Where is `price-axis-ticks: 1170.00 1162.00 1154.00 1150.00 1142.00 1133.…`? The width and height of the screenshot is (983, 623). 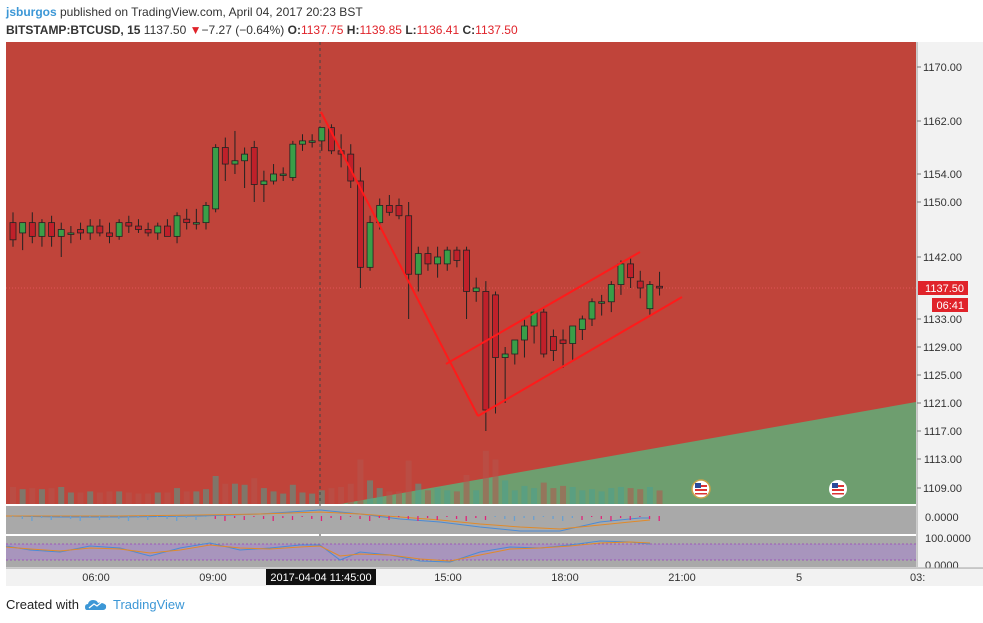
price-axis-ticks: 1170.00 1162.00 1154.00 1150.00 1142.00 1133.… is located at coordinates (939, 278).